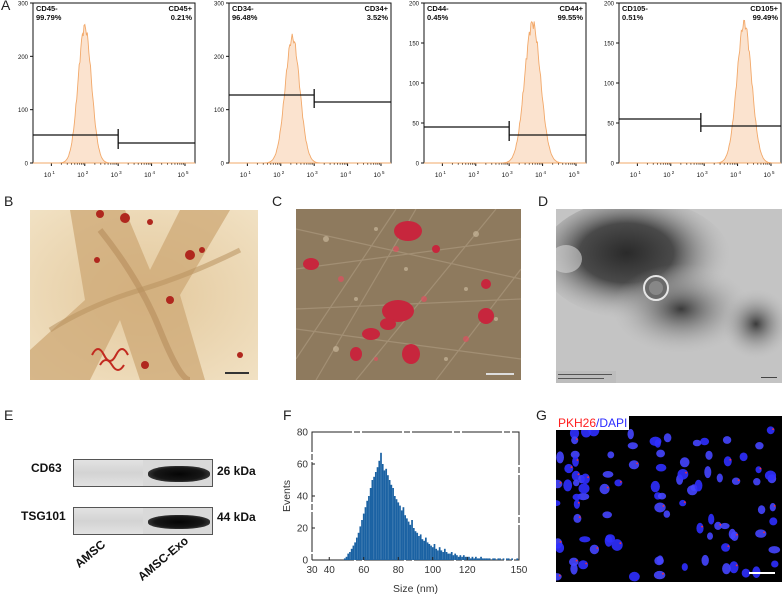 This screenshot has width=784, height=600. What do you see at coordinates (243, 8) in the screenshot?
I see `flow-negative-label: CD34-` at bounding box center [243, 8].